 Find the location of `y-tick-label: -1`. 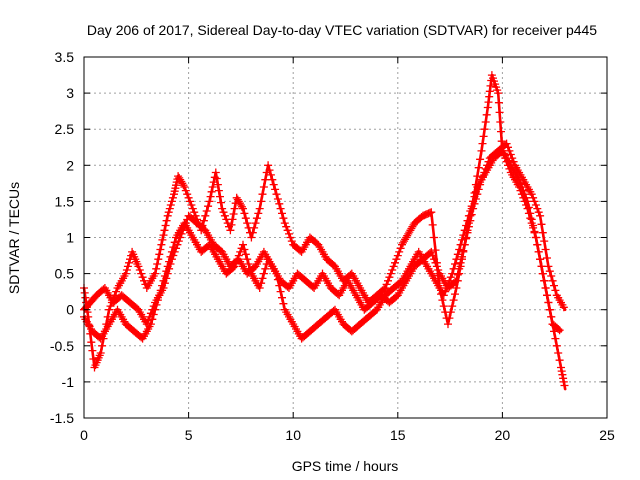

y-tick-label: -1 is located at coordinates (68, 382).